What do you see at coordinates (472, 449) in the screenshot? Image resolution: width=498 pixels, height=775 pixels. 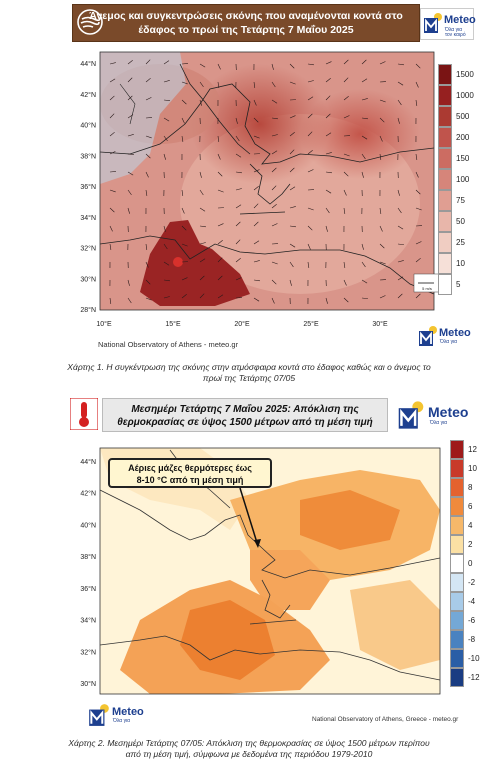 I see `map2-legend-label: 12` at bounding box center [472, 449].